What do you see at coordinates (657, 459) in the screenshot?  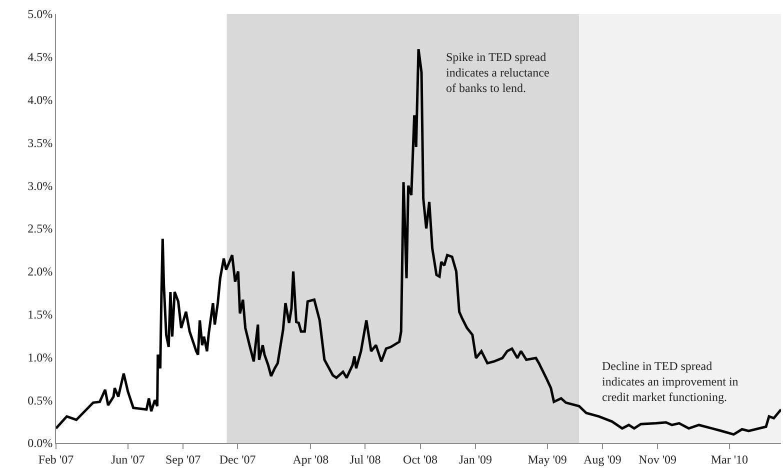 I see `x-tick-label: Nov '09` at bounding box center [657, 459].